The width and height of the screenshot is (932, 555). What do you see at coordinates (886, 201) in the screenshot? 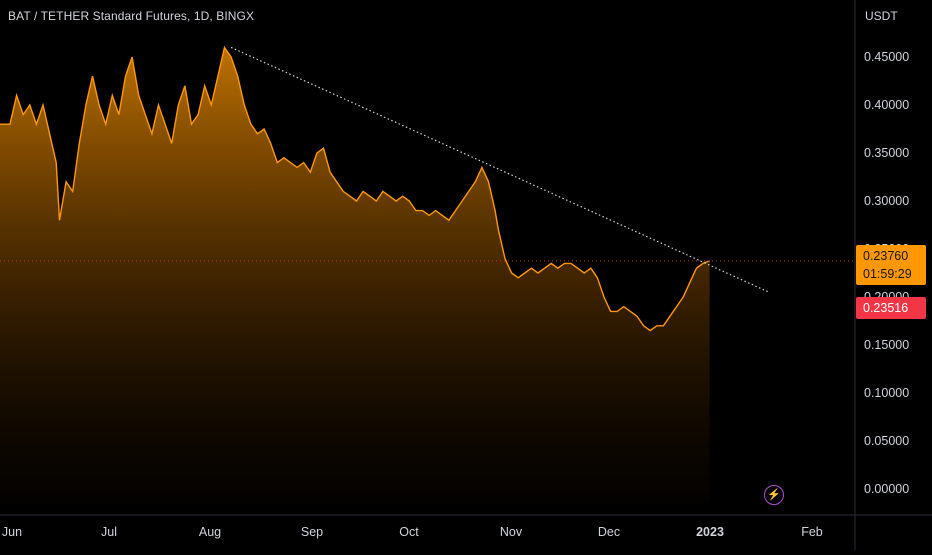
I see `y-tick-label: 0.30000` at bounding box center [886, 201].